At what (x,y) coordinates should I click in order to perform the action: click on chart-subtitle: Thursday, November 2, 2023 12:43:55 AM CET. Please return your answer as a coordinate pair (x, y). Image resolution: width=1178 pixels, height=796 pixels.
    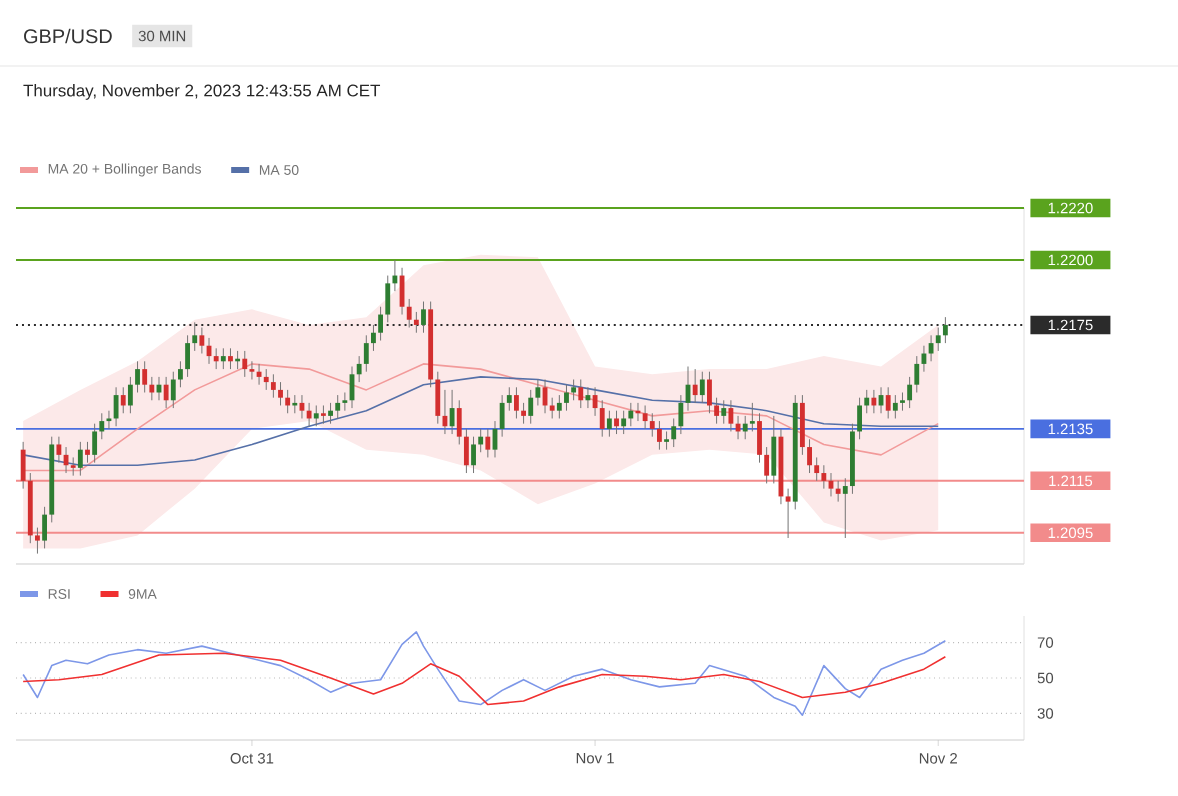
    Looking at the image, I should click on (202, 92).